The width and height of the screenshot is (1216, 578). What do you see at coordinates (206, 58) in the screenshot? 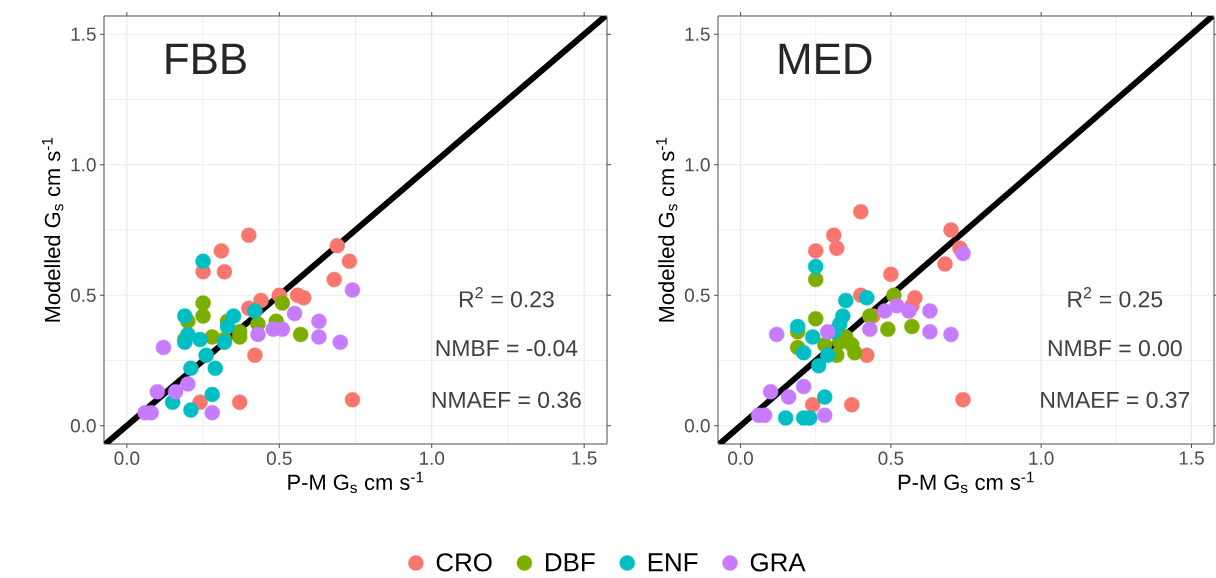
I see `chart-title: FBB` at bounding box center [206, 58].